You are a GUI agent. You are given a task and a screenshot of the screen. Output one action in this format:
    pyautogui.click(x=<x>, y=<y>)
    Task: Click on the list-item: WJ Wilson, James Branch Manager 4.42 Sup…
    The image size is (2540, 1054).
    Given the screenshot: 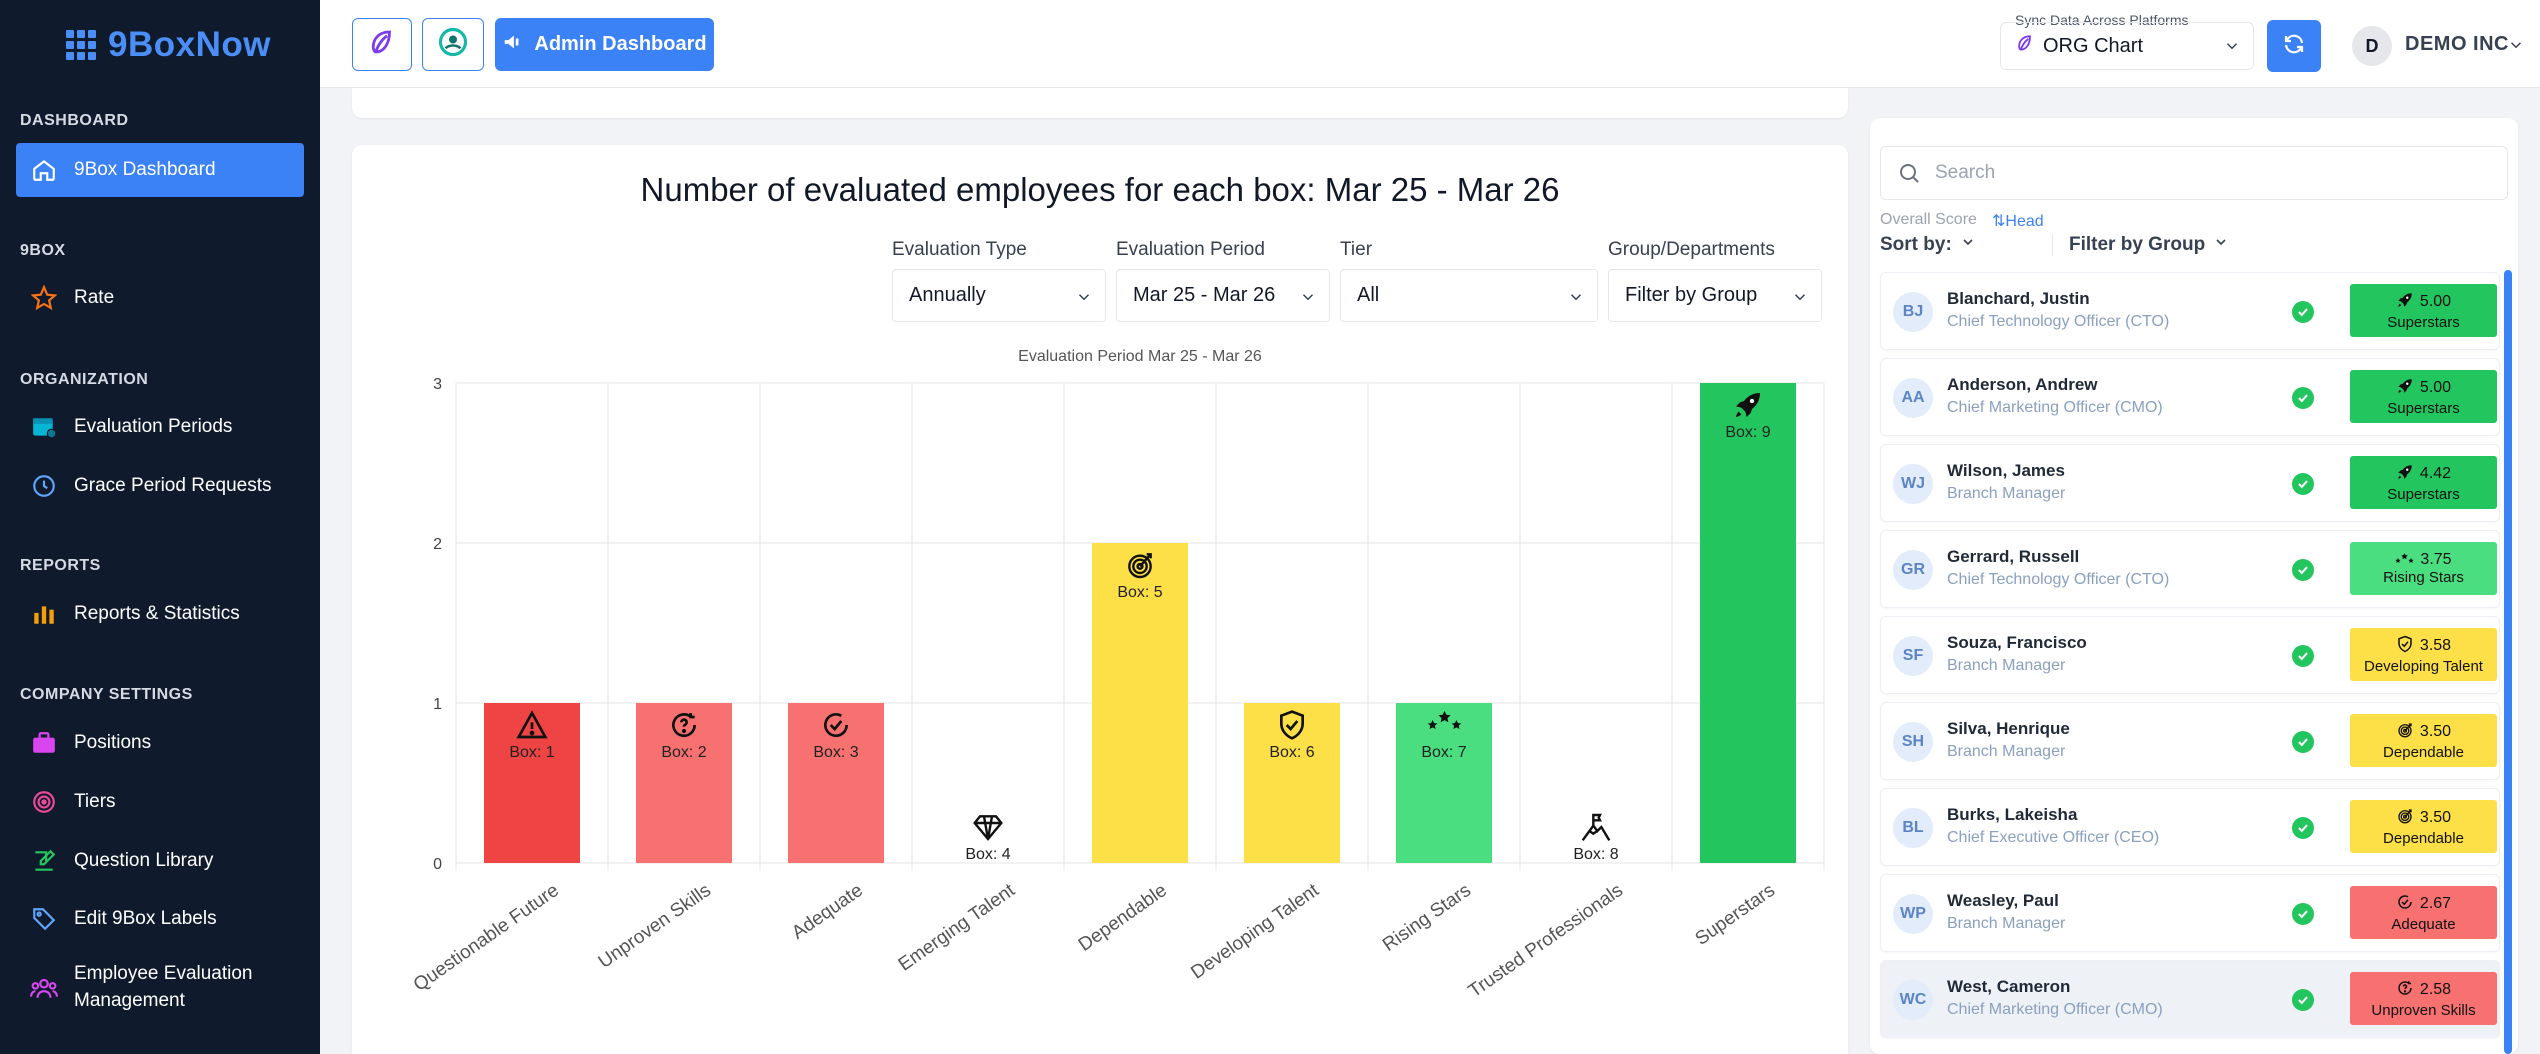 What is the action you would take?
    pyautogui.click(x=2190, y=483)
    